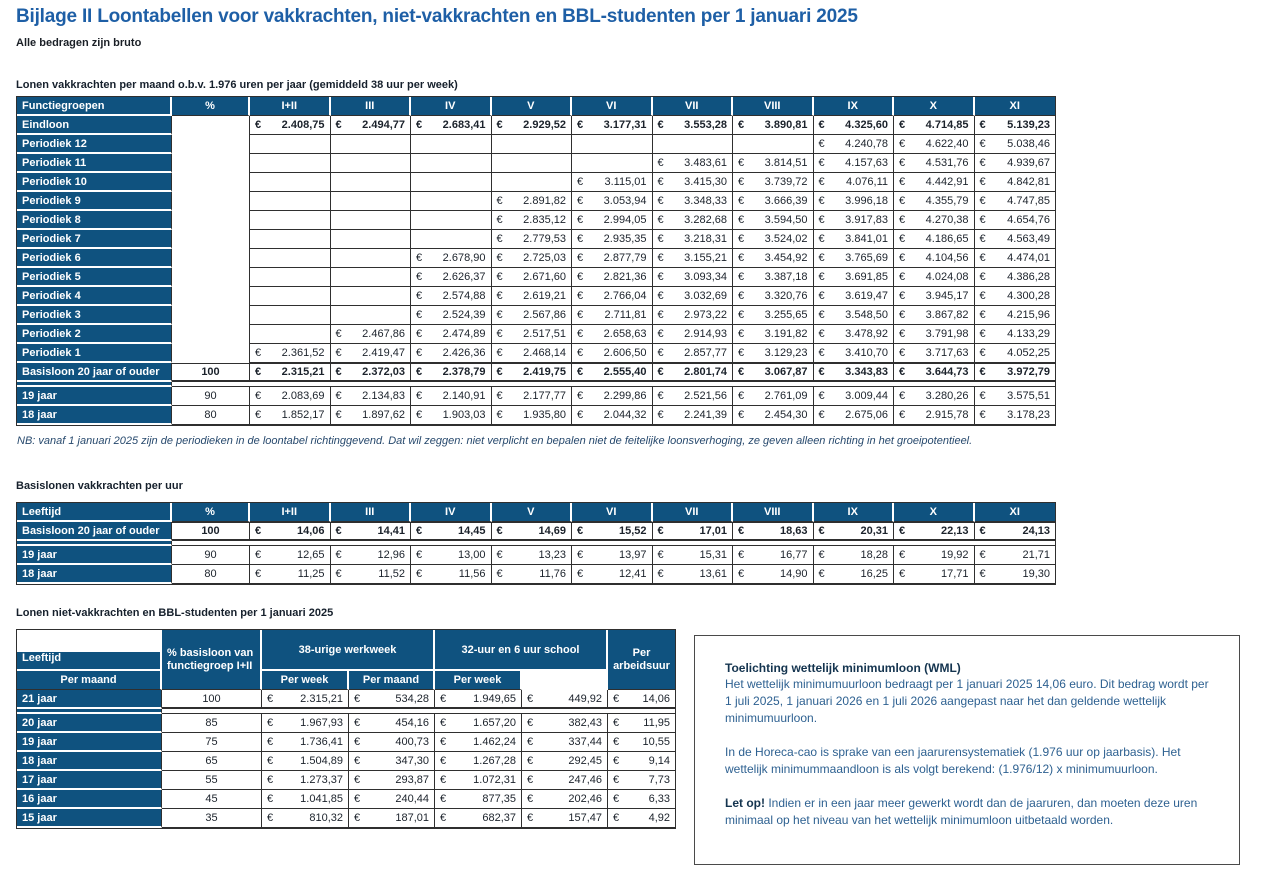 The width and height of the screenshot is (1266, 871). I want to click on column-header-pct-basisloon: % basisloon van functiegroep I+II, so click(212, 660).